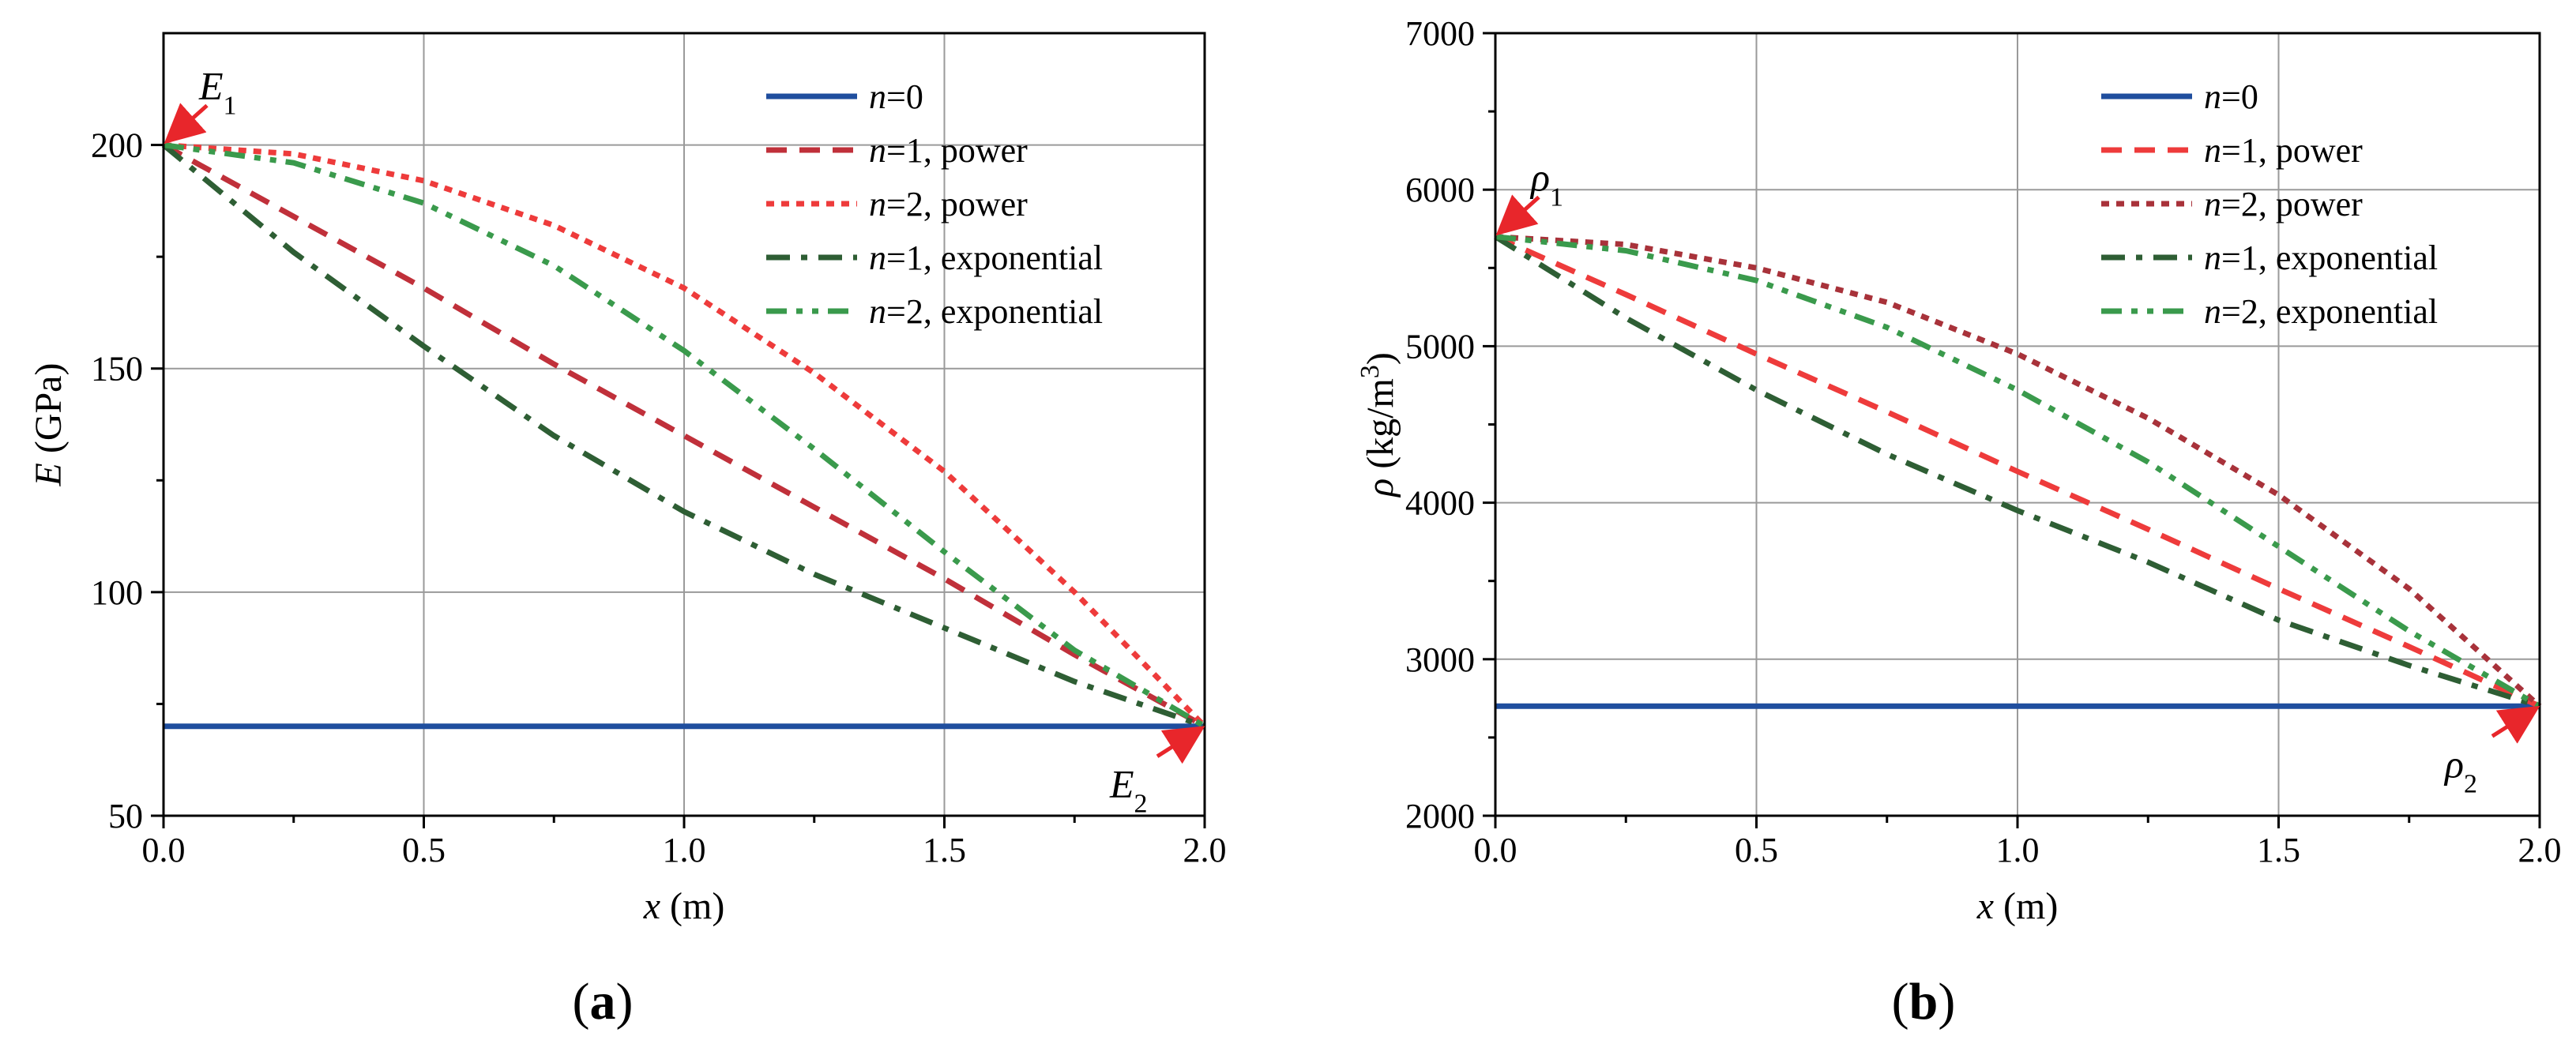 The width and height of the screenshot is (2576, 1040). I want to click on panel-label-letter: a, so click(603, 1002).